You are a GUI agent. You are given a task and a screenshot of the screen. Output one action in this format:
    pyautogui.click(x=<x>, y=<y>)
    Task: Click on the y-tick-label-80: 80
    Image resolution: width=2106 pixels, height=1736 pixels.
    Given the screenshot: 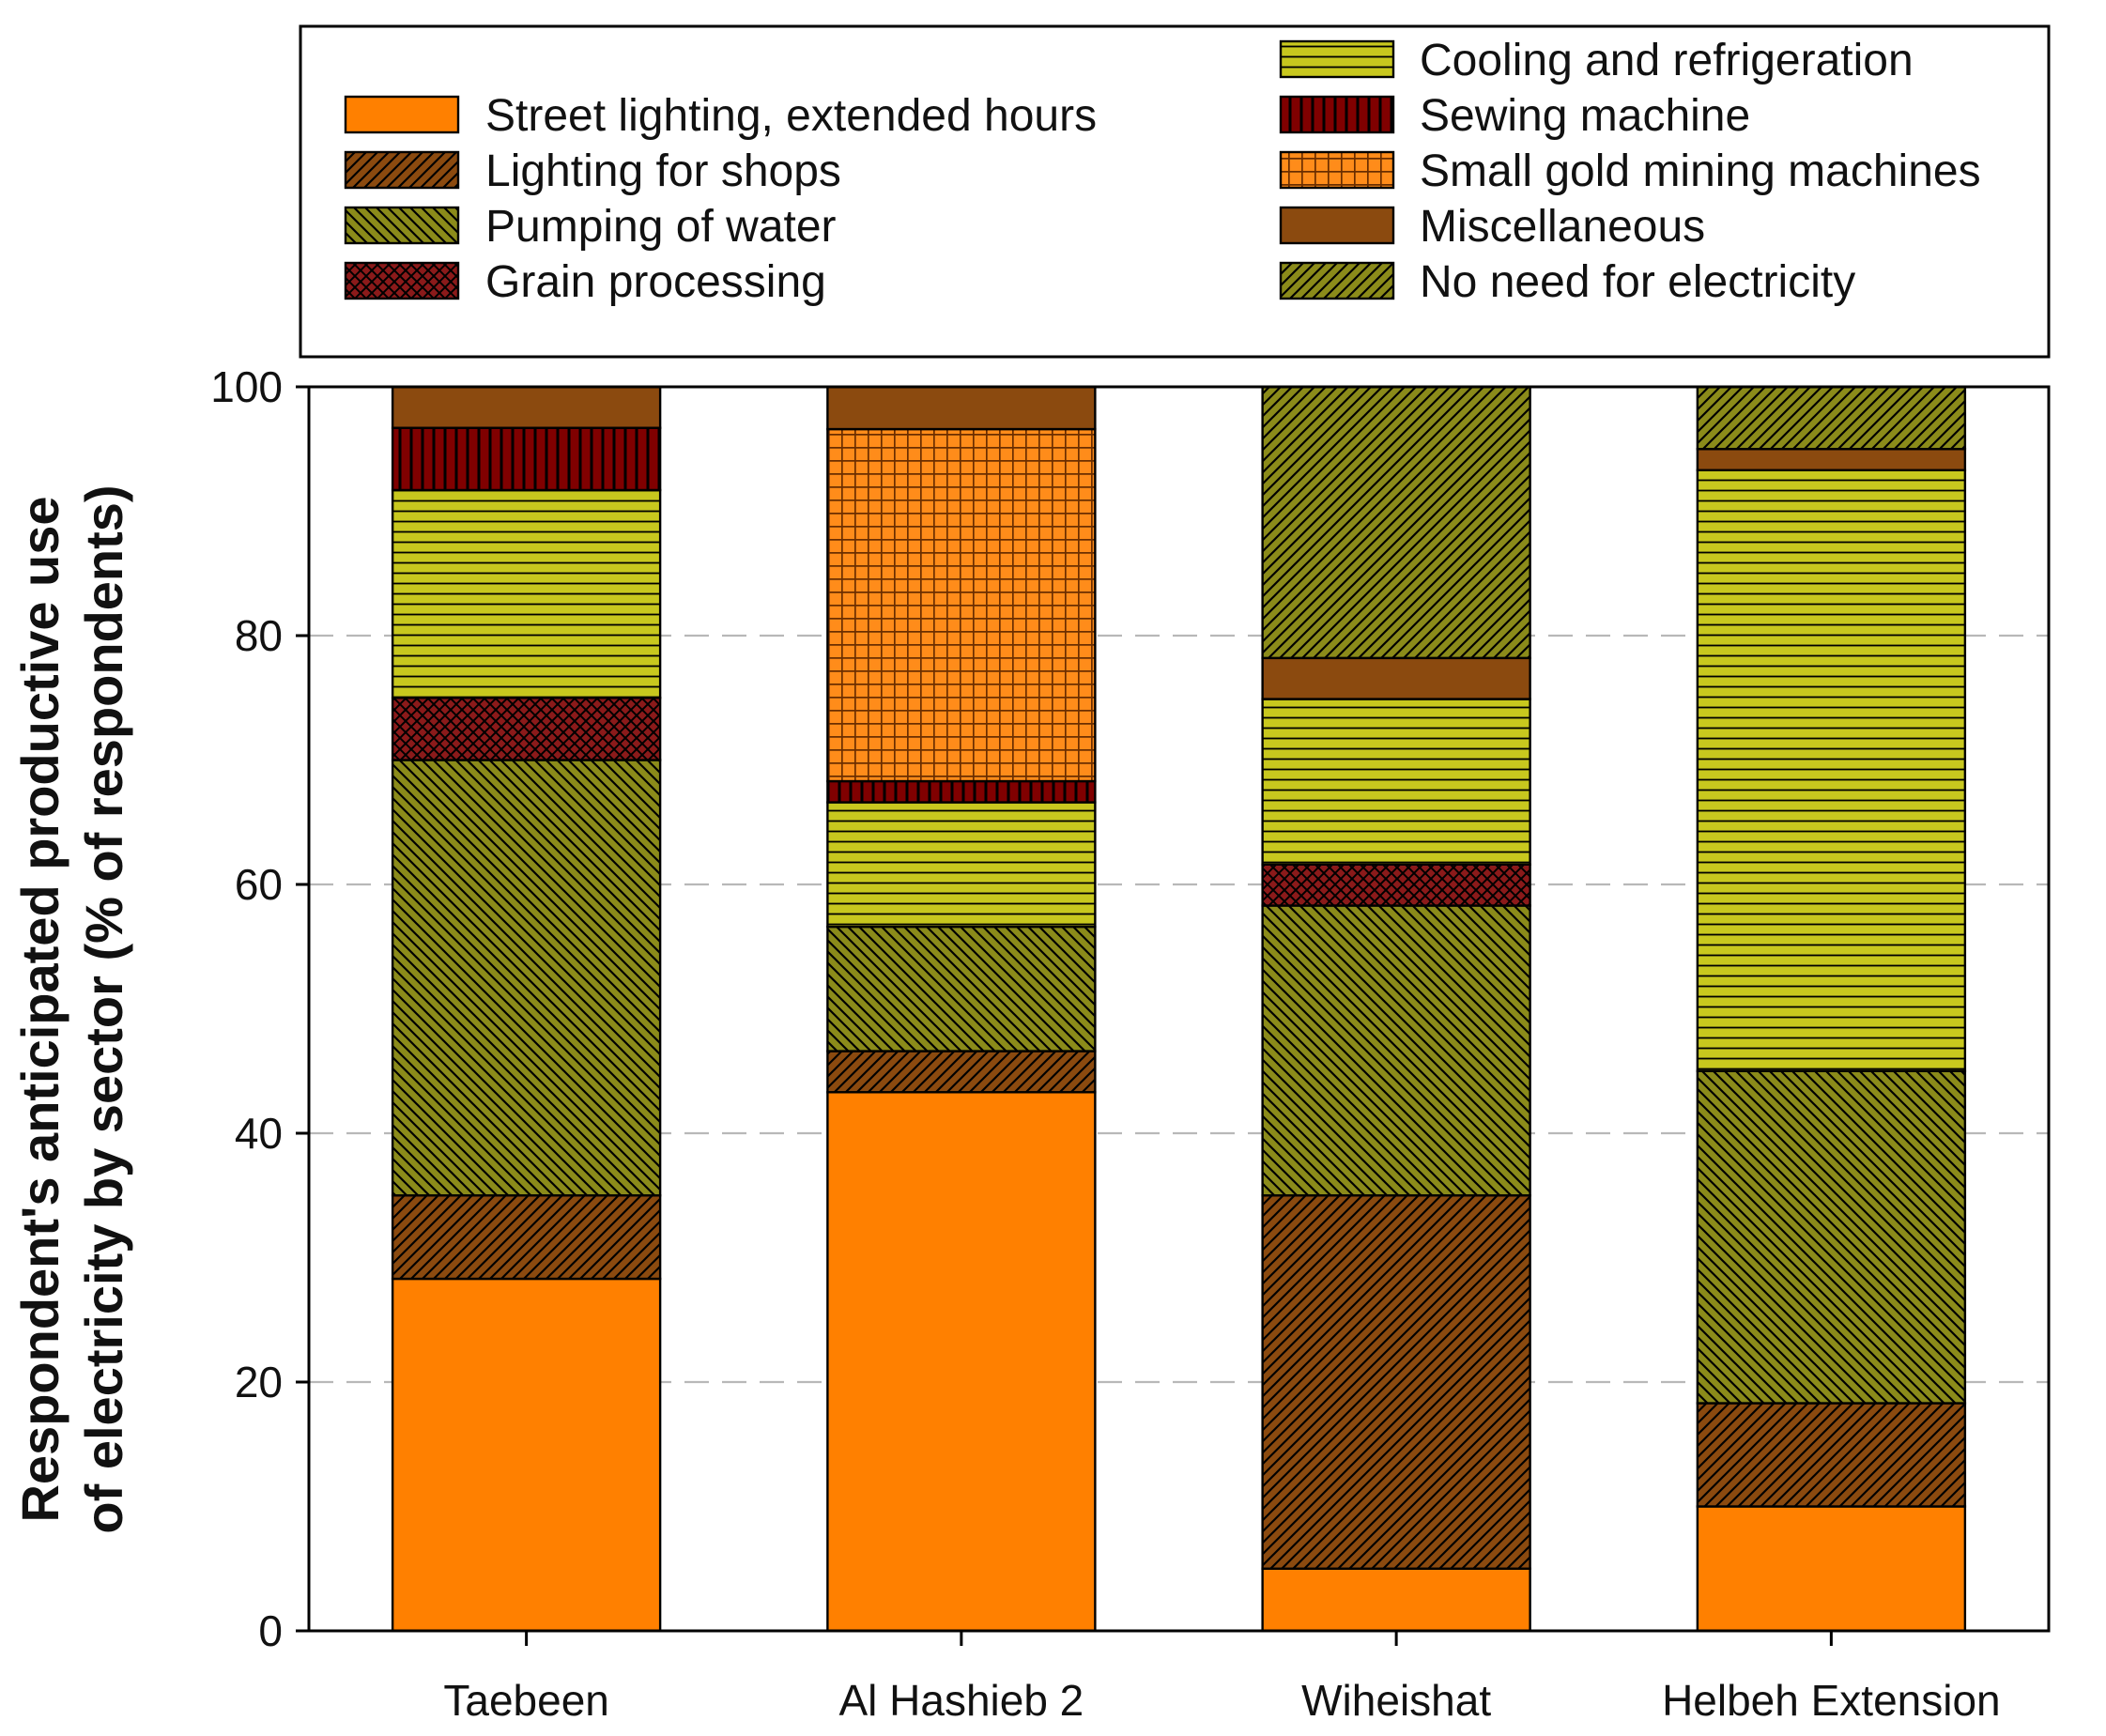 What is the action you would take?
    pyautogui.click(x=259, y=635)
    